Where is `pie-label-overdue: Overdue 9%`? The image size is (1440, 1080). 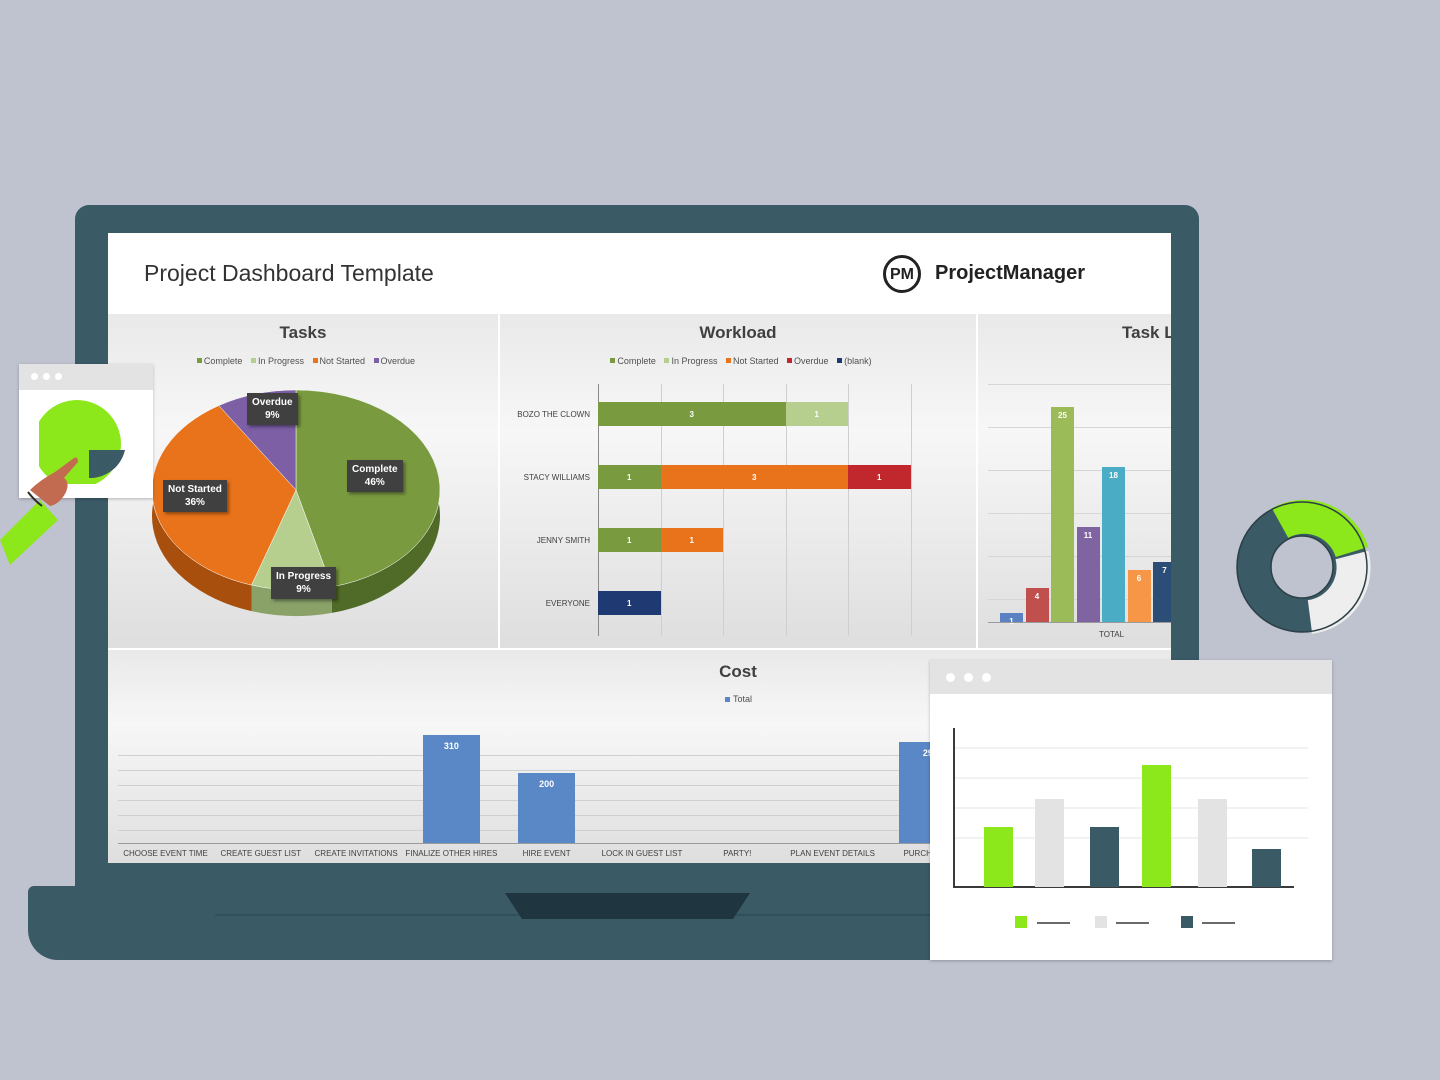
pie-label-overdue: Overdue 9% is located at coordinates (272, 409).